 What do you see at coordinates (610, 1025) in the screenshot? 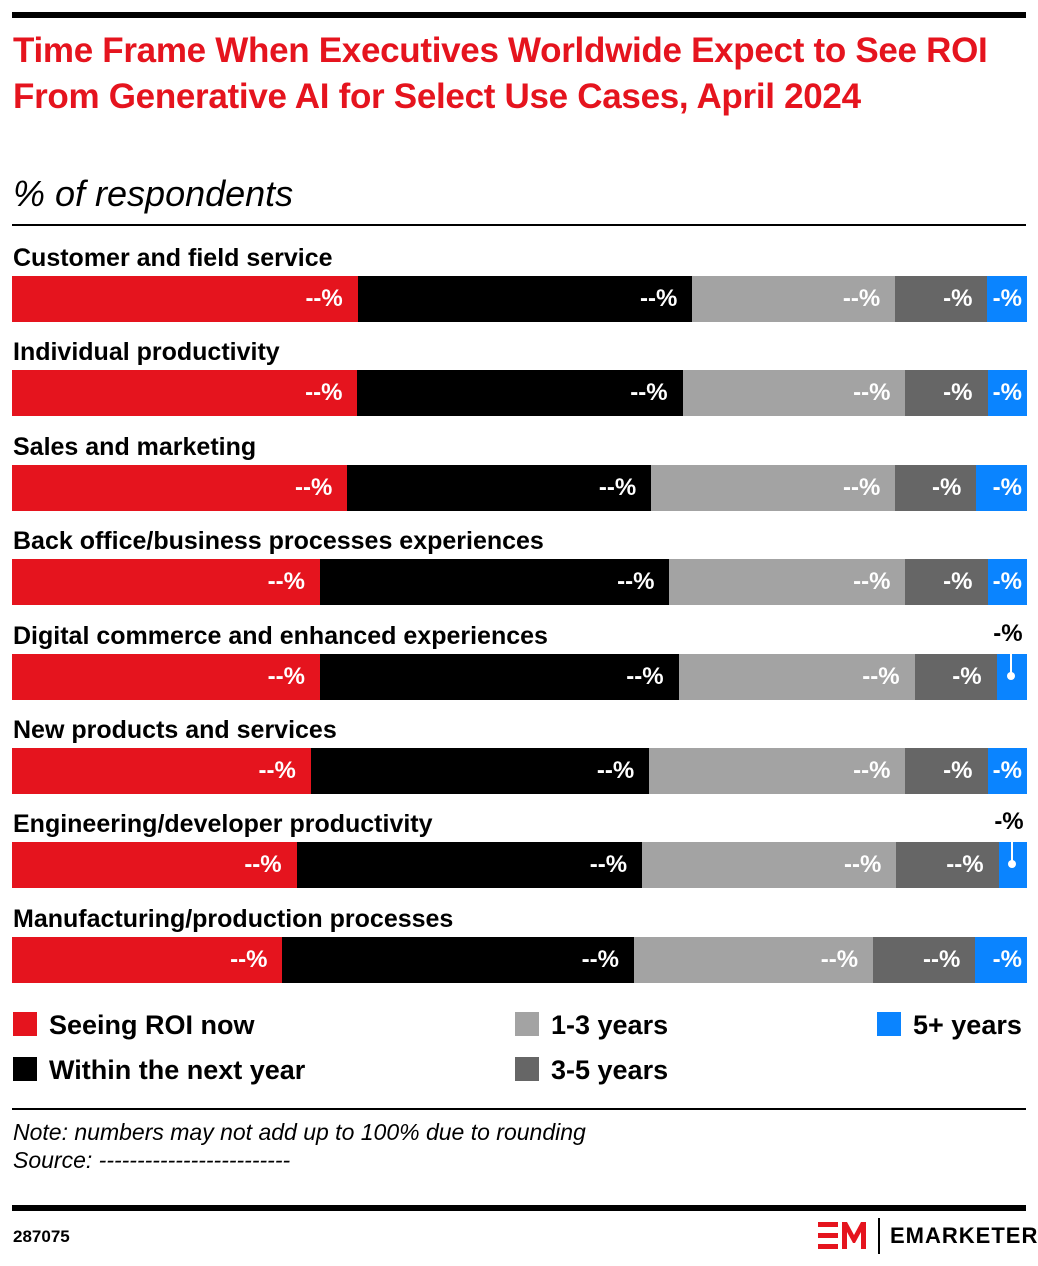
I see `legend-label: 1-3 years` at bounding box center [610, 1025].